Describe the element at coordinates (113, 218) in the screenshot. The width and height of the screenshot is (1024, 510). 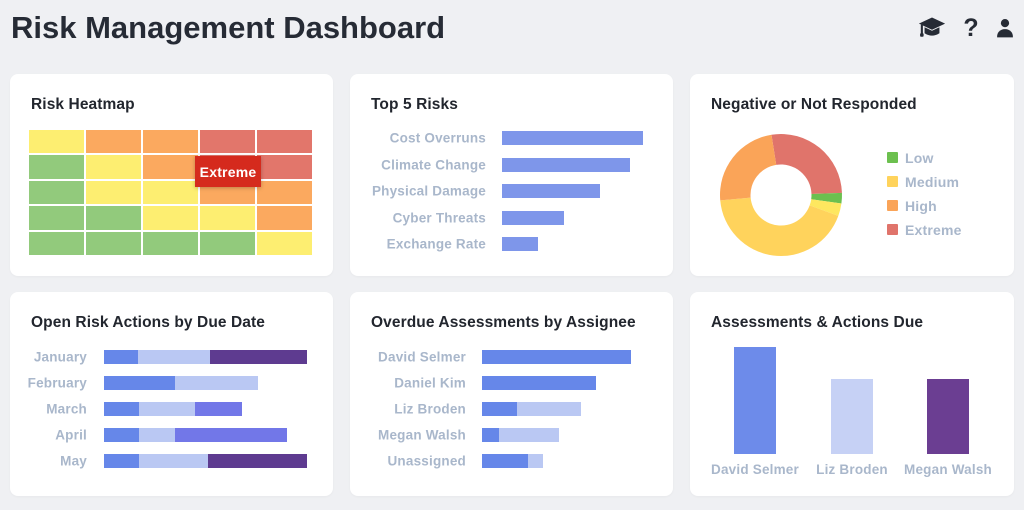
I see `heatmap-cell-r4c2` at that location.